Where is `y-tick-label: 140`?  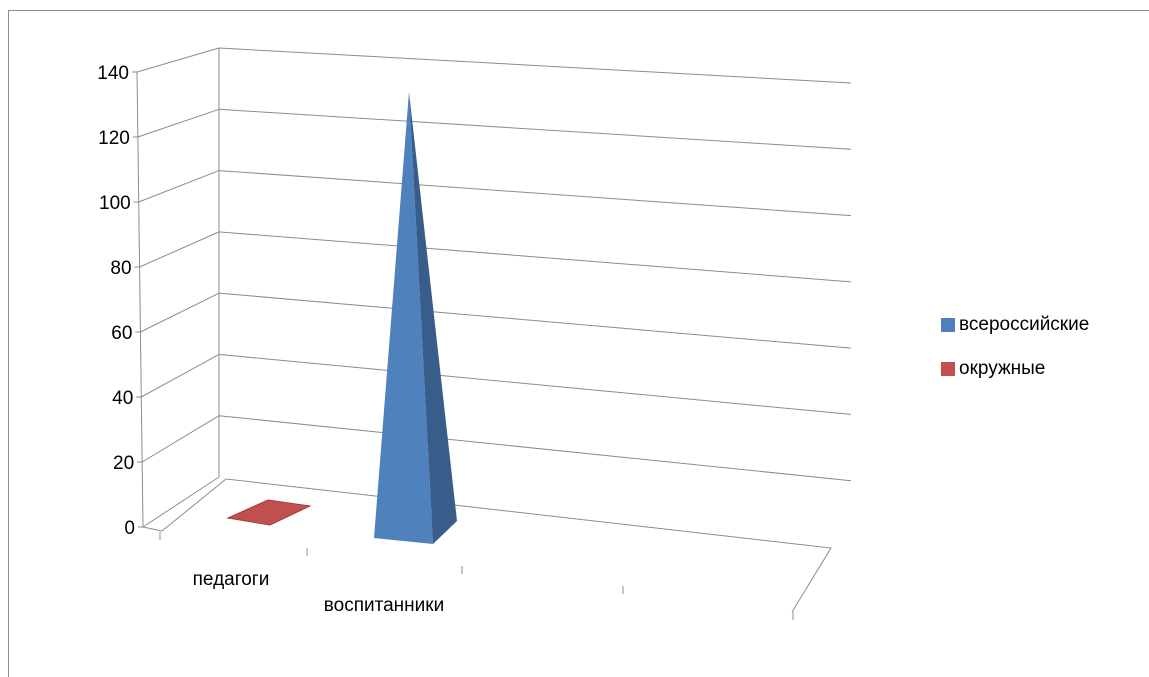
y-tick-label: 140 is located at coordinates (113, 73).